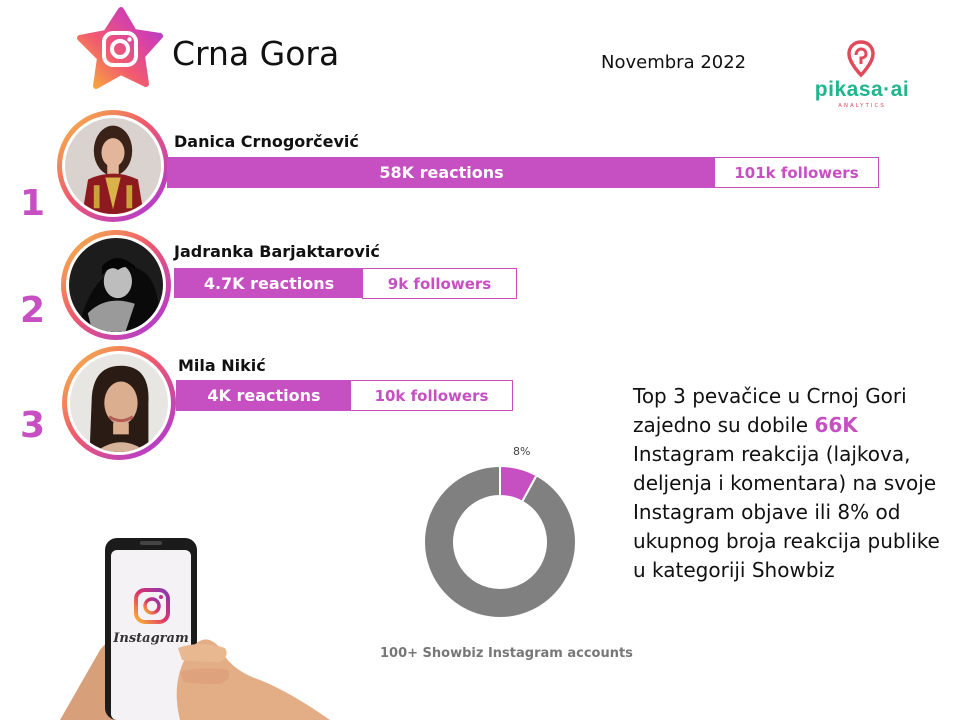 This screenshot has height=720, width=960. Describe the element at coordinates (861, 59) in the screenshot. I see `location-pin-icon` at that location.